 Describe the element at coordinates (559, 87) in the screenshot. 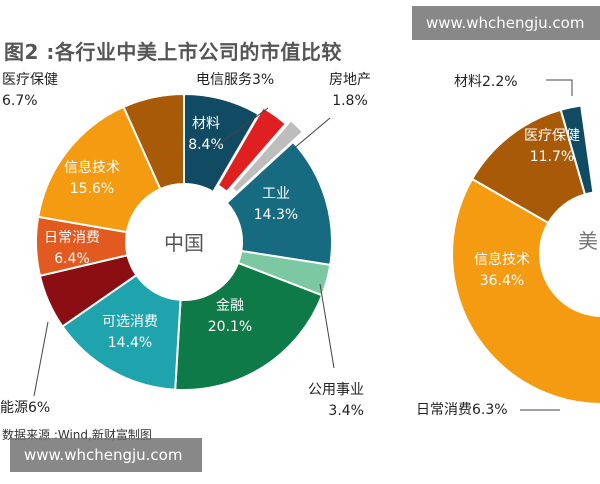

I see `us-leader-materials` at that location.